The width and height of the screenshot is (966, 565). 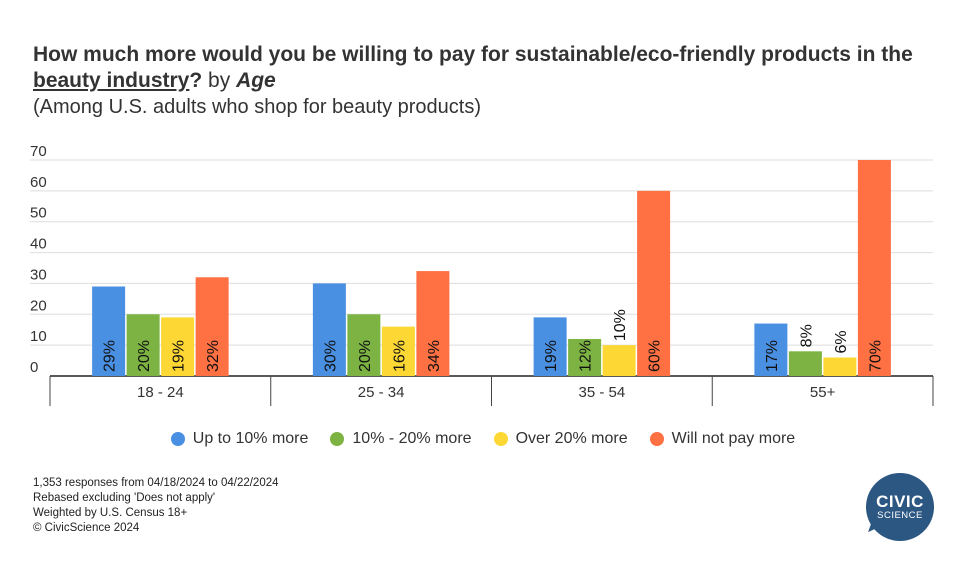 I want to click on bar-value-label: 30%, so click(x=330, y=356).